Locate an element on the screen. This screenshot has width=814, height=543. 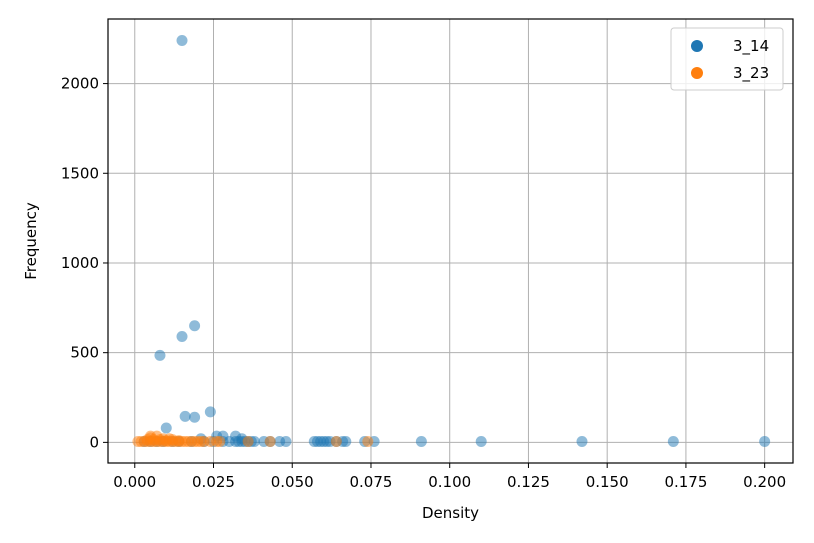
y-tick-label: 1500 is located at coordinates (80, 173).